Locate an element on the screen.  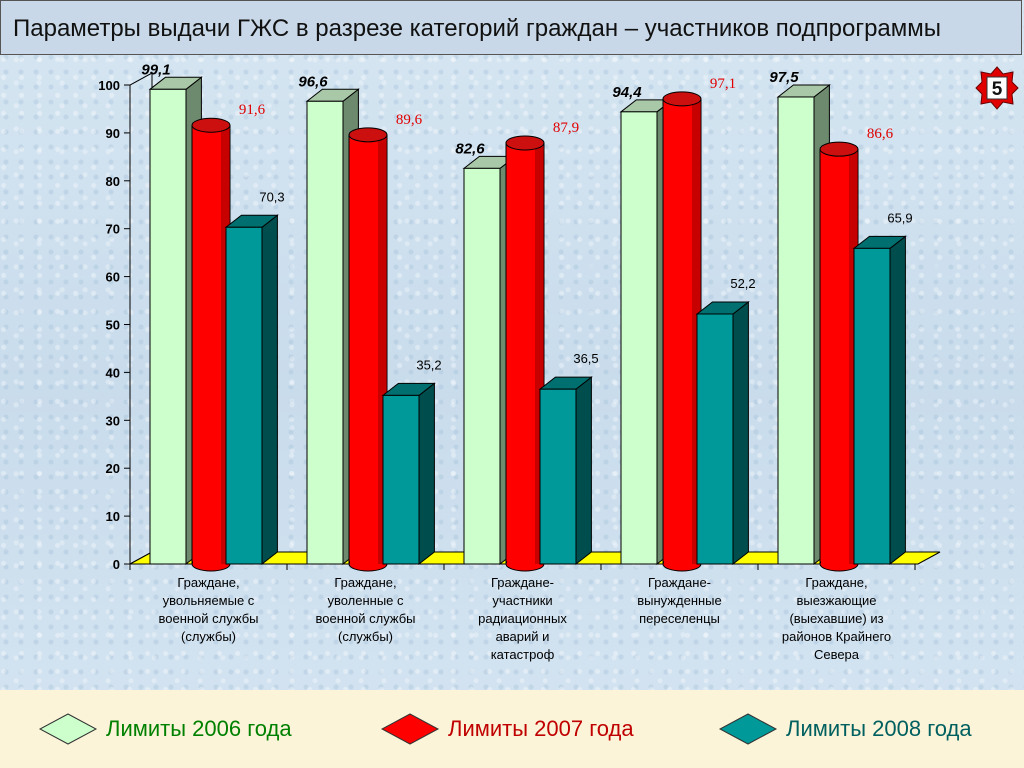
bar-value-label: 97,5 is located at coordinates (784, 77).